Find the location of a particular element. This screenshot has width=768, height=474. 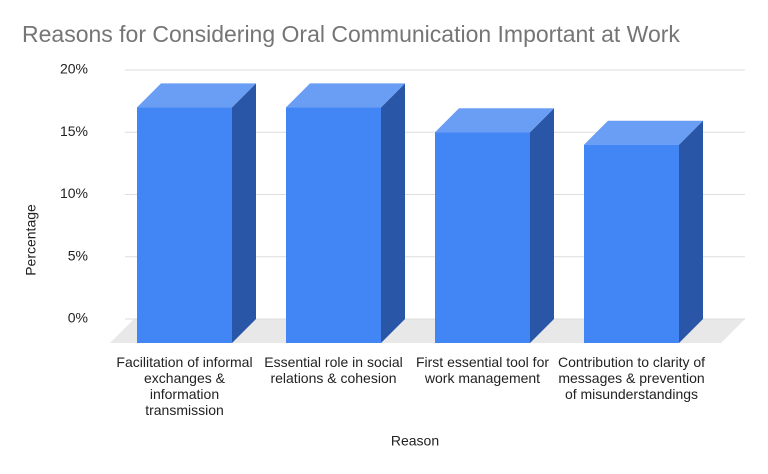

y-tick-label: 0% is located at coordinates (78, 318).